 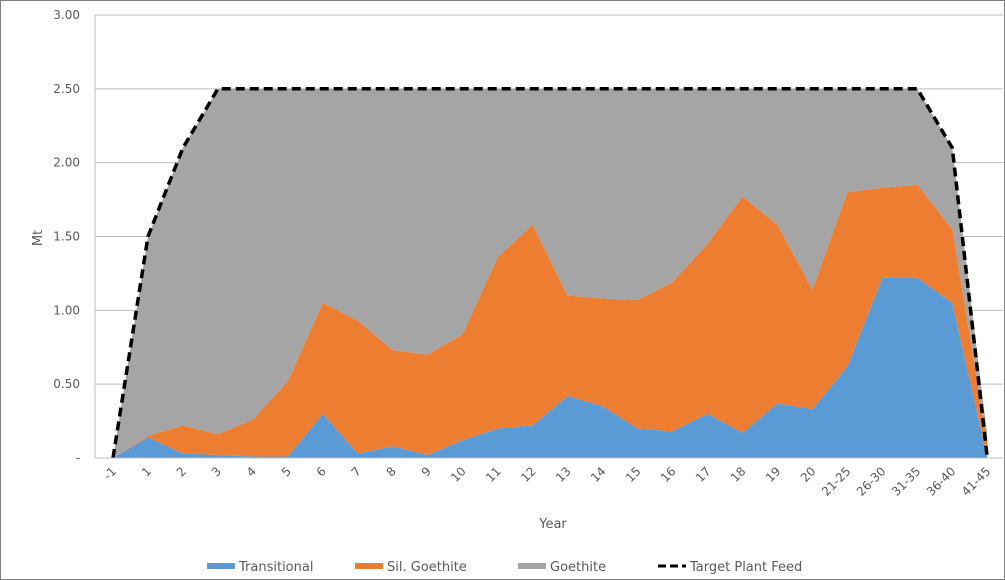 I want to click on legend-label-sil-goethite: Sil. Goethite, so click(x=427, y=567).